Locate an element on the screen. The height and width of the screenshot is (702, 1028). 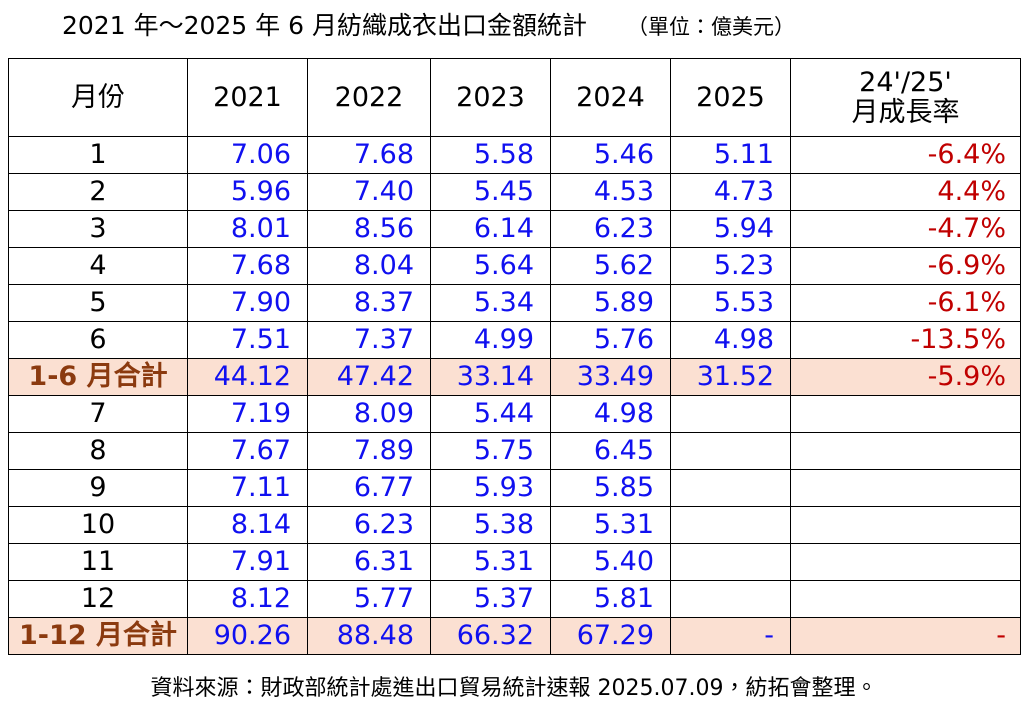
value-cell: 7.06 is located at coordinates (247, 155).